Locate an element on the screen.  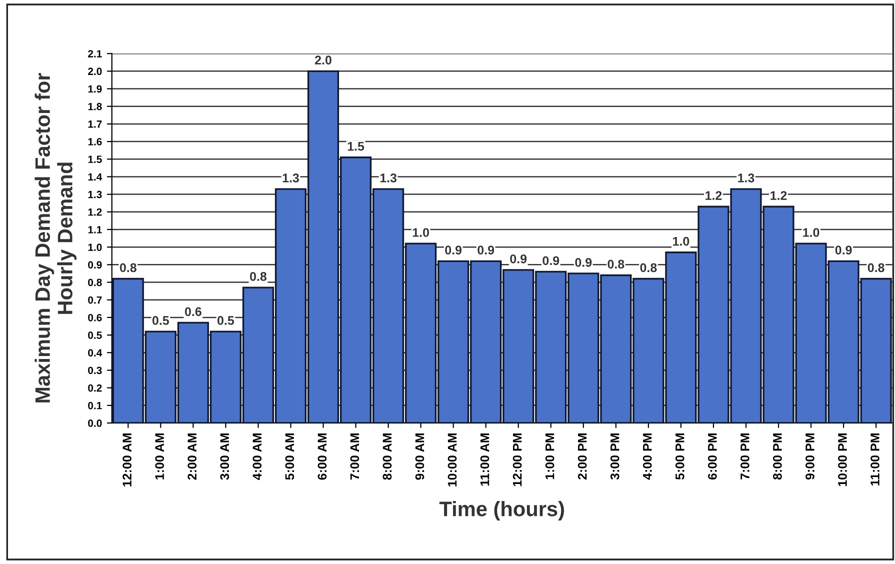
x-tick-label: 8:00 PM is located at coordinates (777, 457).